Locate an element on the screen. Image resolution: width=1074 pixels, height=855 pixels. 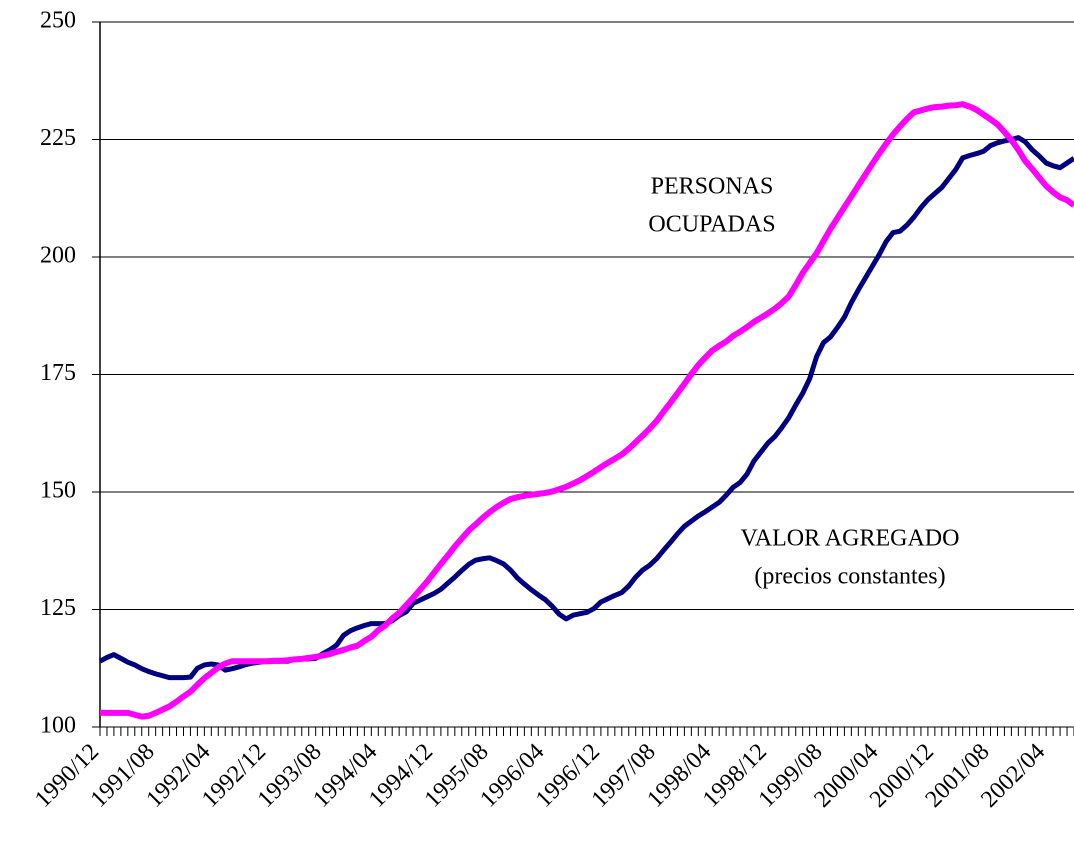
y-tick-label: 100 is located at coordinates (58, 726).